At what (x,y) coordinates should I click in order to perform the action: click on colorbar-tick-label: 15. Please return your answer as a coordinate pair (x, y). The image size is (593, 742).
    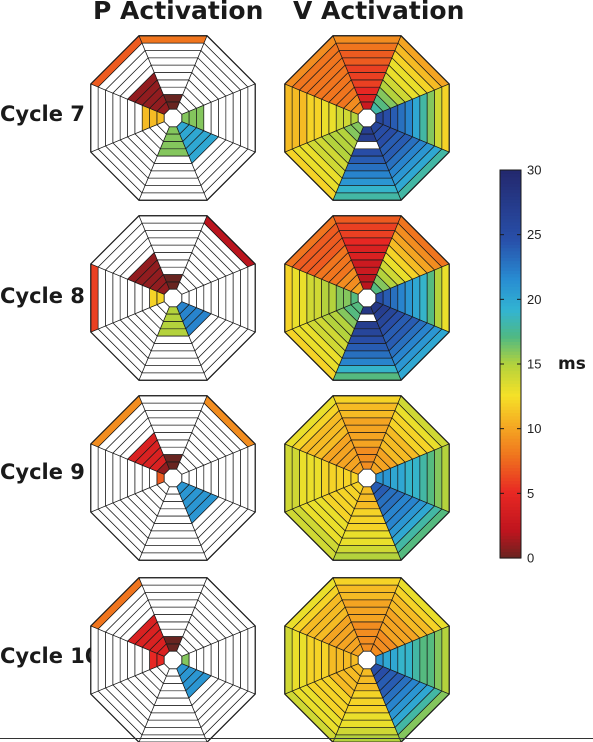
    Looking at the image, I should click on (534, 364).